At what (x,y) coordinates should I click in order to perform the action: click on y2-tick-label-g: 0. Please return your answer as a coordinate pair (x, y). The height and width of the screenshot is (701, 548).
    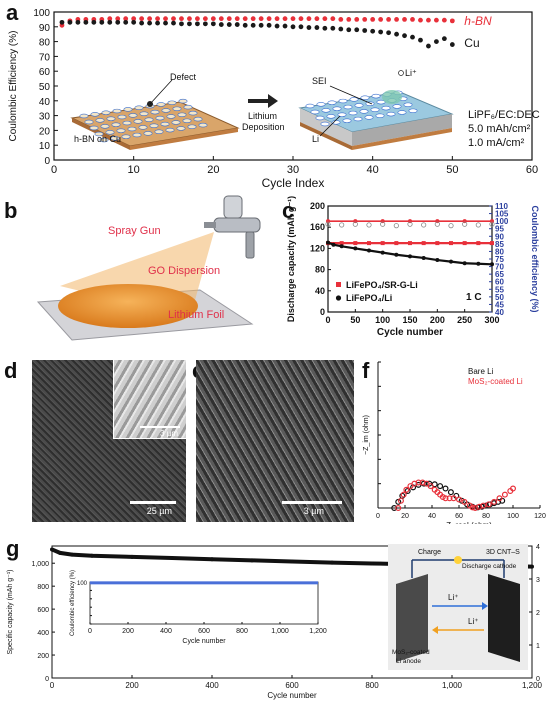
    Looking at the image, I should click on (538, 679).